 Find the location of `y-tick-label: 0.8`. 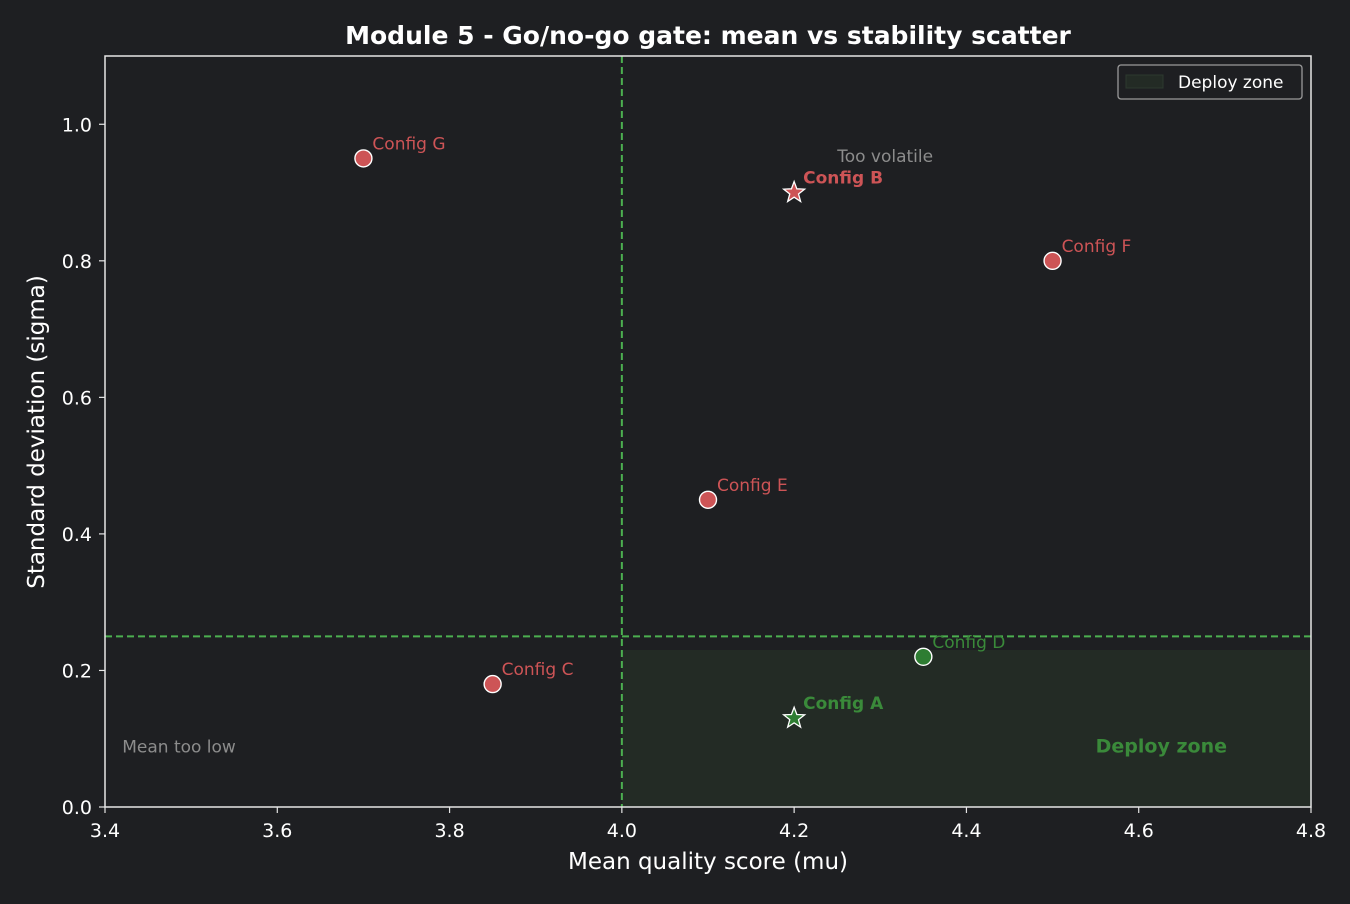

y-tick-label: 0.8 is located at coordinates (77, 262).